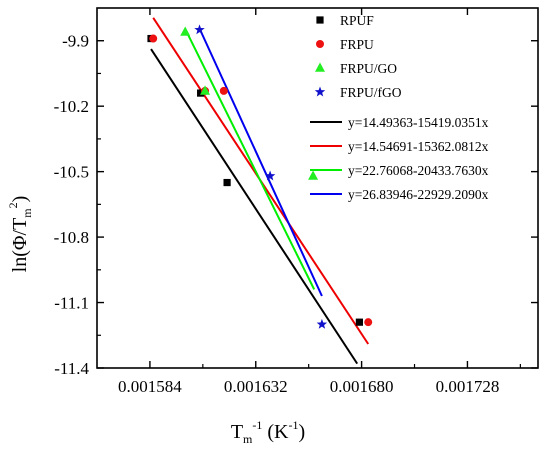 This screenshot has height=449, width=550. Describe the element at coordinates (150, 386) in the screenshot. I see `x-tick-label: 0.001584` at that location.